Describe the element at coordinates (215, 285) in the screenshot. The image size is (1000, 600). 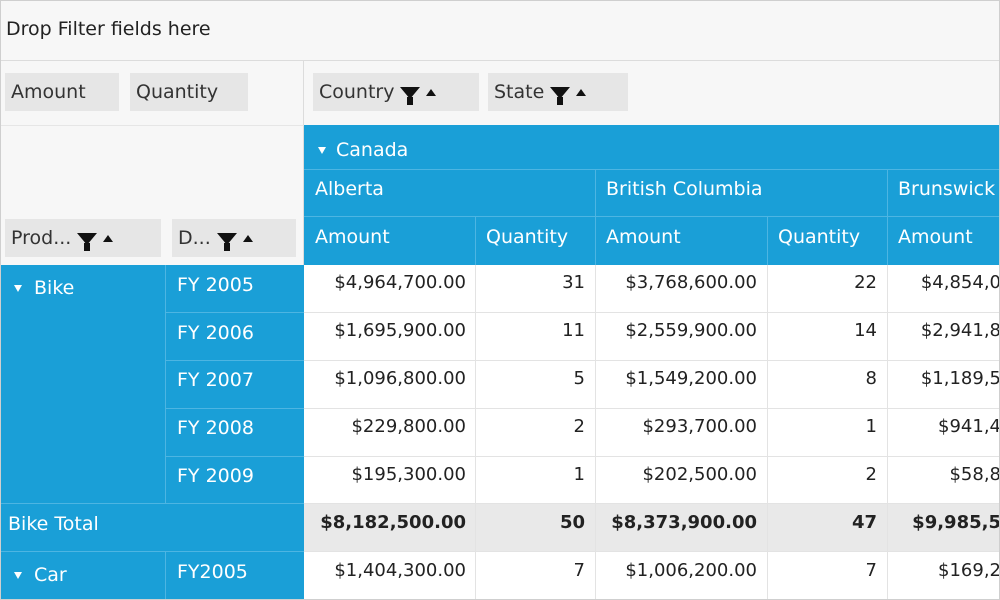
I see `row-header-date: FY 2005` at that location.